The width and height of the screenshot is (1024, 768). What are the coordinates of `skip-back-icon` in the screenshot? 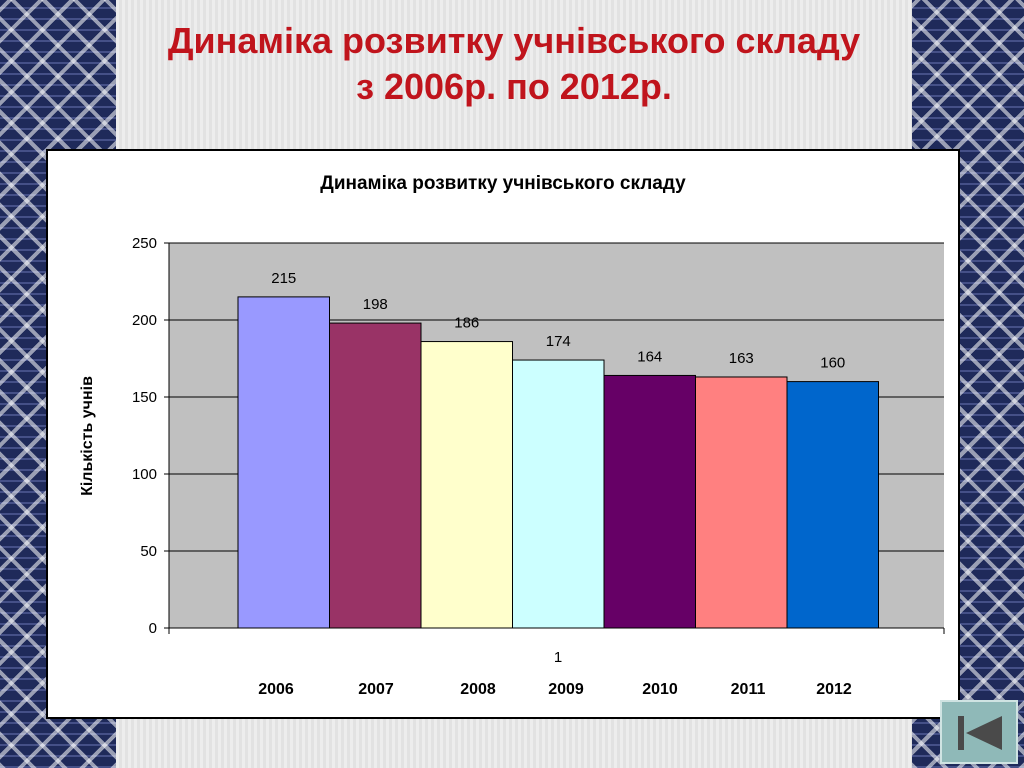 It's located at (980, 733).